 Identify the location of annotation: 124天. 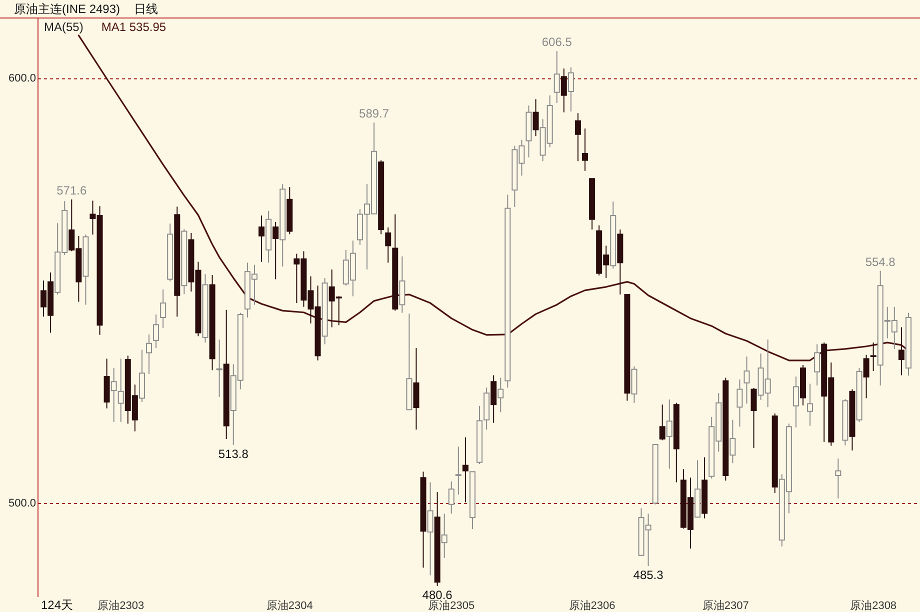
(57, 605).